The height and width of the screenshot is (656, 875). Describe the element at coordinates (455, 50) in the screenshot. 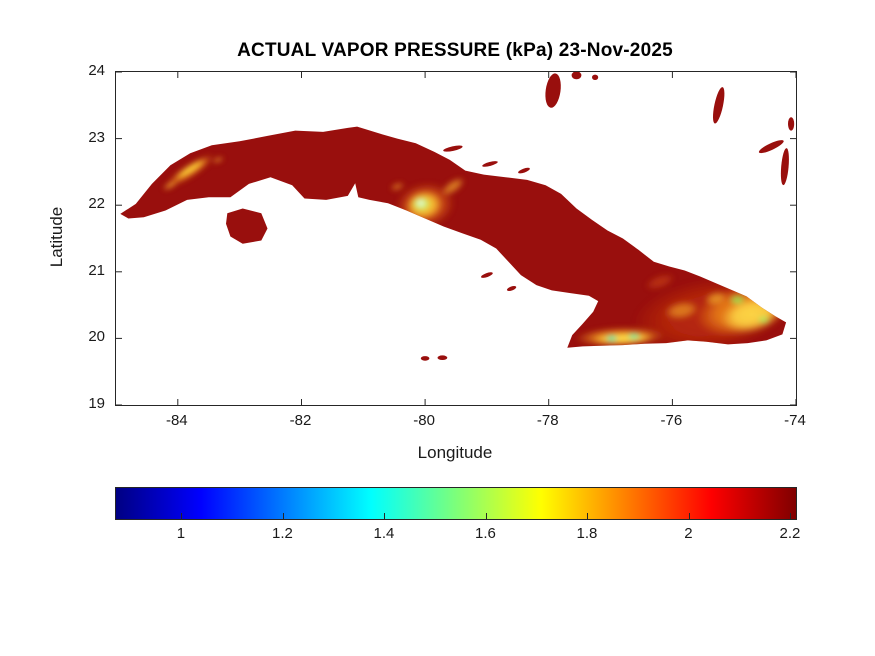

I see `chart-title: ACTUAL VAPOR PRESSURE (kPa) 23-Nov-2025` at that location.